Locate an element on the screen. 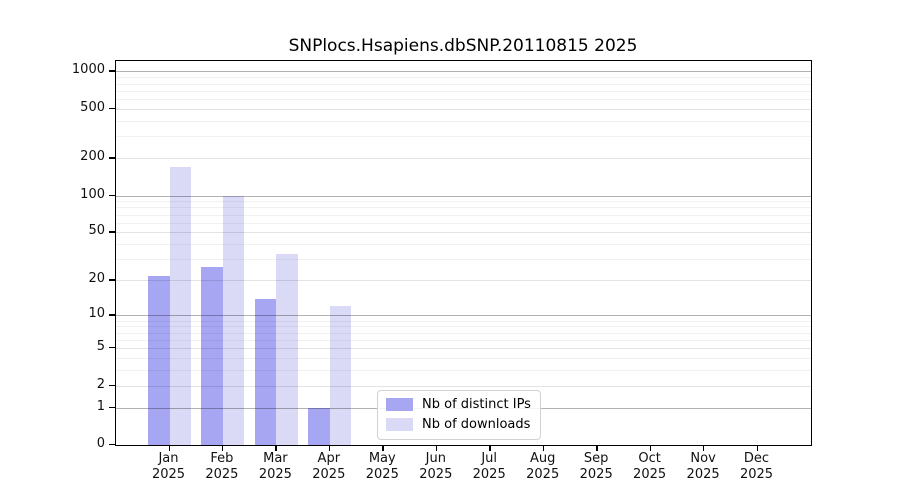  x-tick-label-dec: Dec 2025 is located at coordinates (756, 466).